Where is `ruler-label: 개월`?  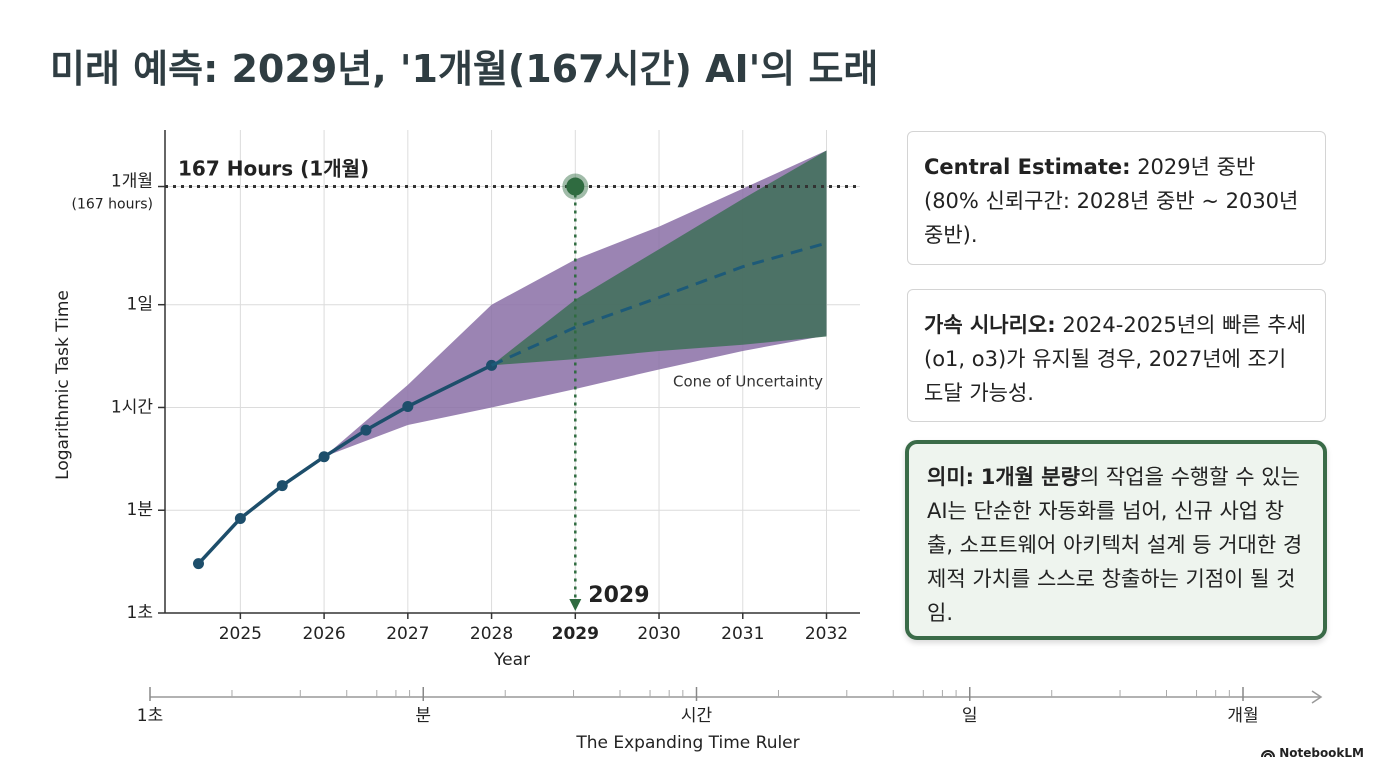
ruler-label: 개월 is located at coordinates (1242, 716).